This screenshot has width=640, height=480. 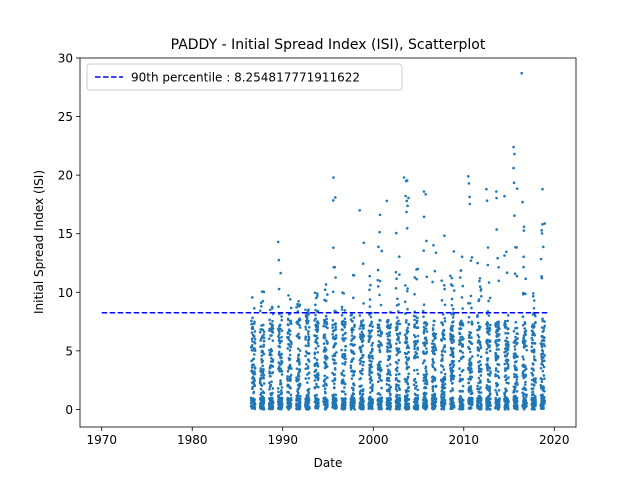 What do you see at coordinates (39, 242) in the screenshot?
I see `y-axis-label: Initial Spread Index (ISI)` at bounding box center [39, 242].